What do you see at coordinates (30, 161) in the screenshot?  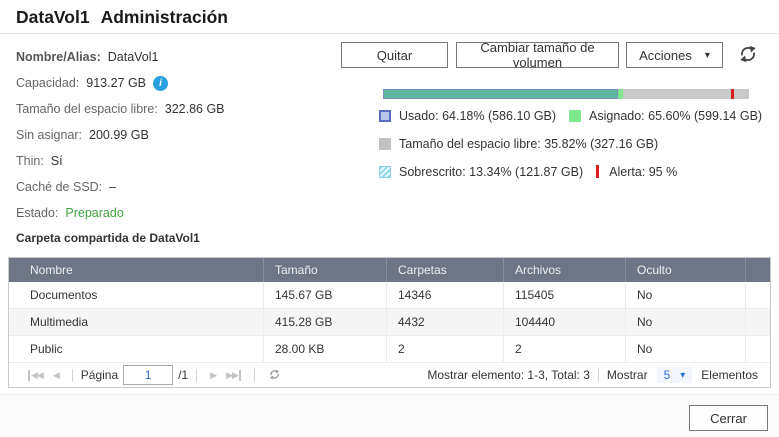 I see `thin-label: Thin:` at bounding box center [30, 161].